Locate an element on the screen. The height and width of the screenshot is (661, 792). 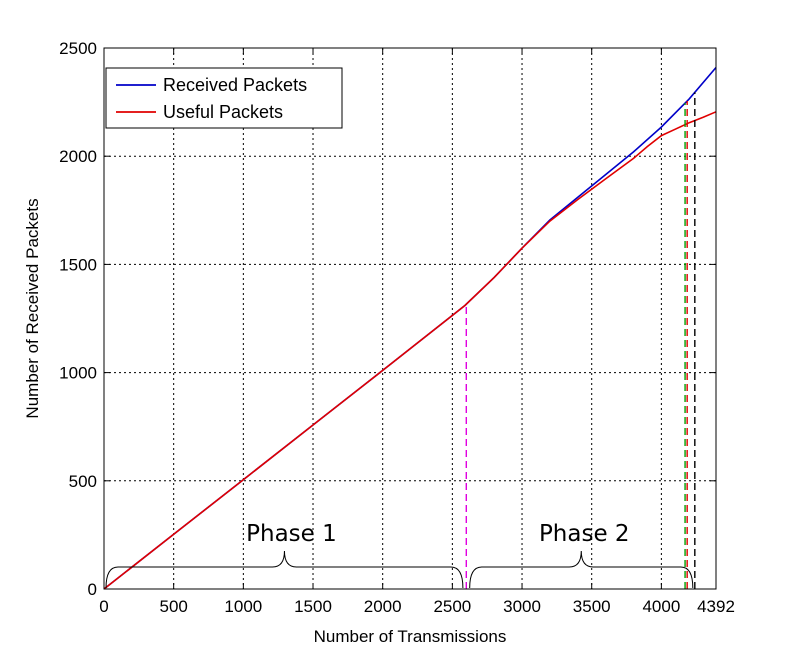
annotation-layer: Phase 1 Phase 2 is located at coordinates (399, 555).